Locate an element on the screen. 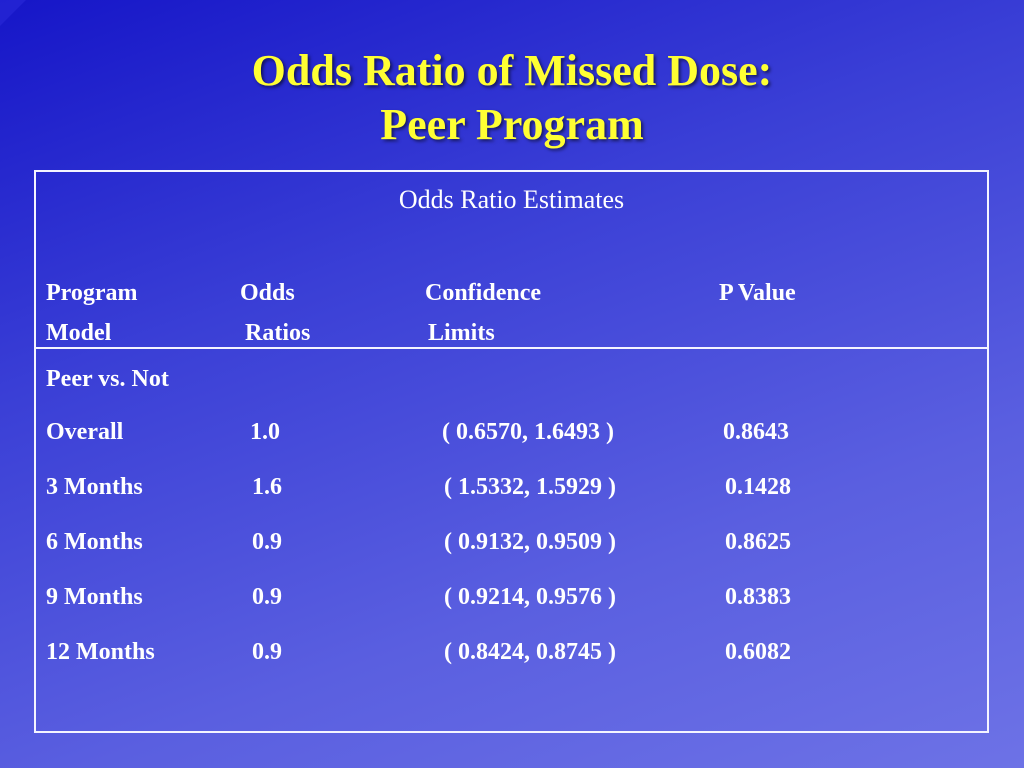 The height and width of the screenshot is (768, 1024). table-caption: Odds Ratio Estimates is located at coordinates (511, 199).